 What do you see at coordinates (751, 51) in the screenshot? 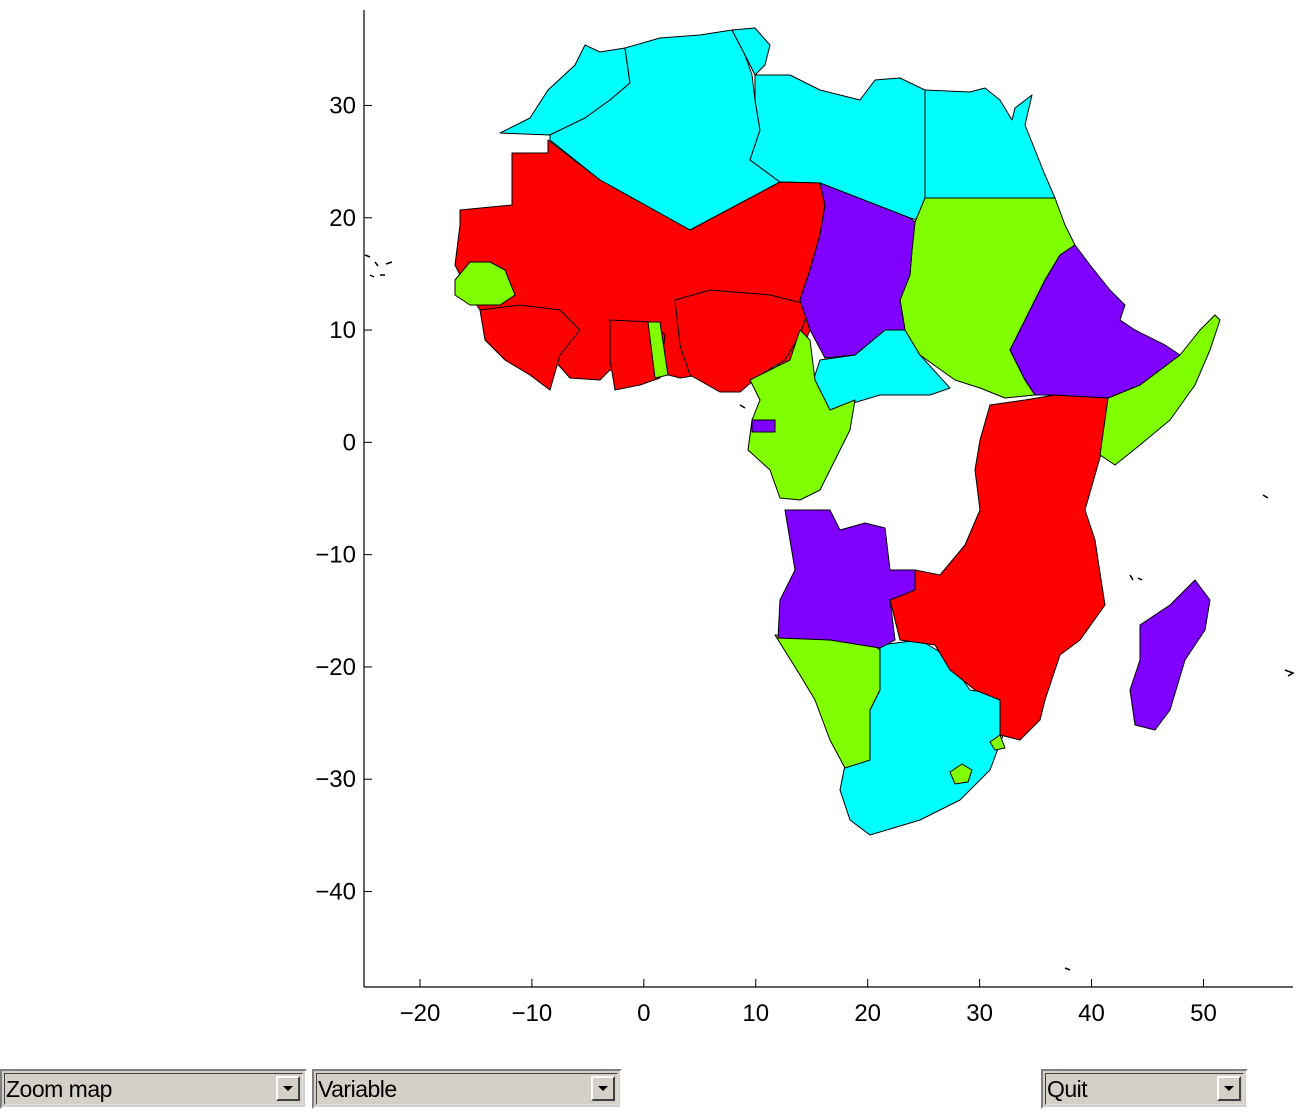
I see `country-tunisia` at bounding box center [751, 51].